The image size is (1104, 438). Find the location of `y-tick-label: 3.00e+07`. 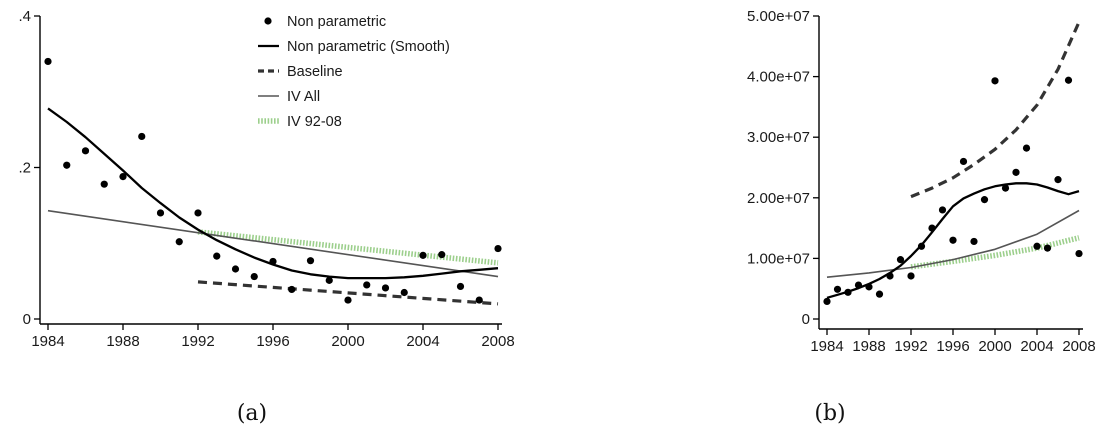

y-tick-label: 3.00e+07 is located at coordinates (778, 137).